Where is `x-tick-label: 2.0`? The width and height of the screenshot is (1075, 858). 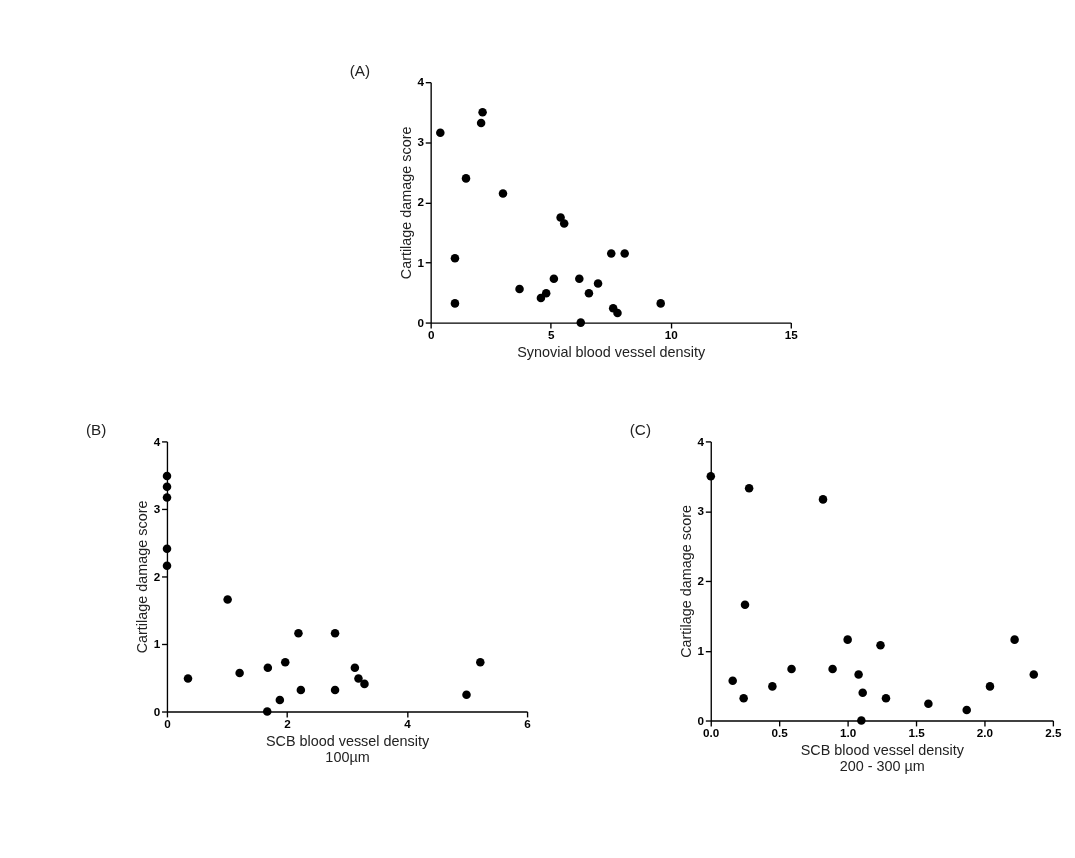
x-tick-label: 2.0 is located at coordinates (985, 733).